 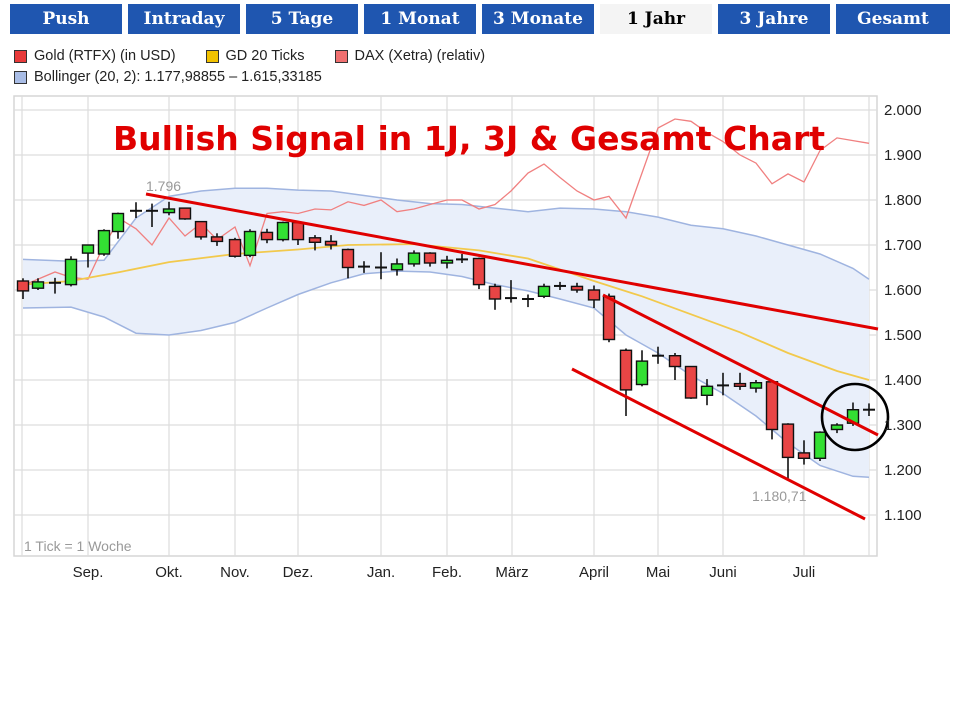 What do you see at coordinates (341, 56) in the screenshot?
I see `legend-swatch-dax` at bounding box center [341, 56].